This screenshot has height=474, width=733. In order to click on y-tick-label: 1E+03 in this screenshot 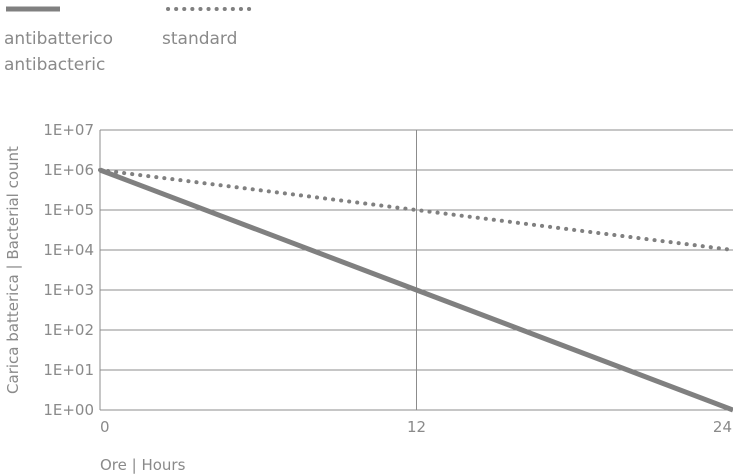, I will do `click(68, 290)`.